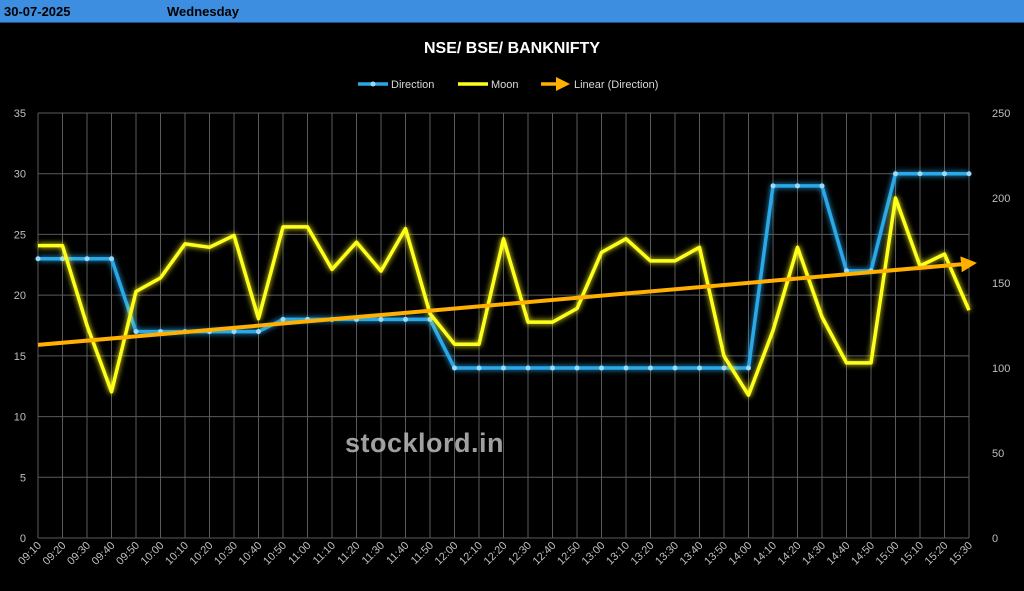 This screenshot has height=591, width=1024. I want to click on date-label: 30-07-2025, so click(37, 11).